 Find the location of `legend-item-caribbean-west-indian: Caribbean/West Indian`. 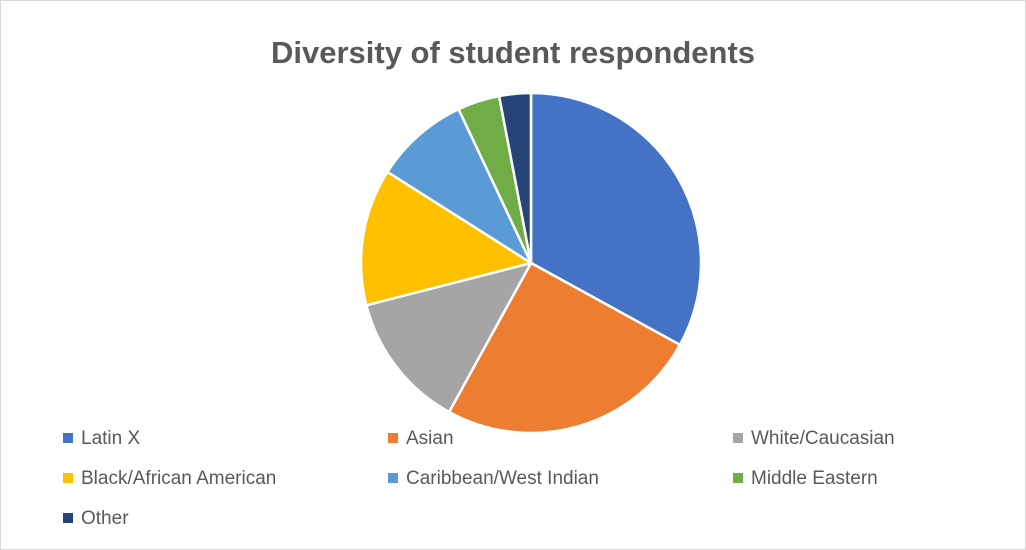

legend-item-caribbean-west-indian: Caribbean/West Indian is located at coordinates (493, 479).